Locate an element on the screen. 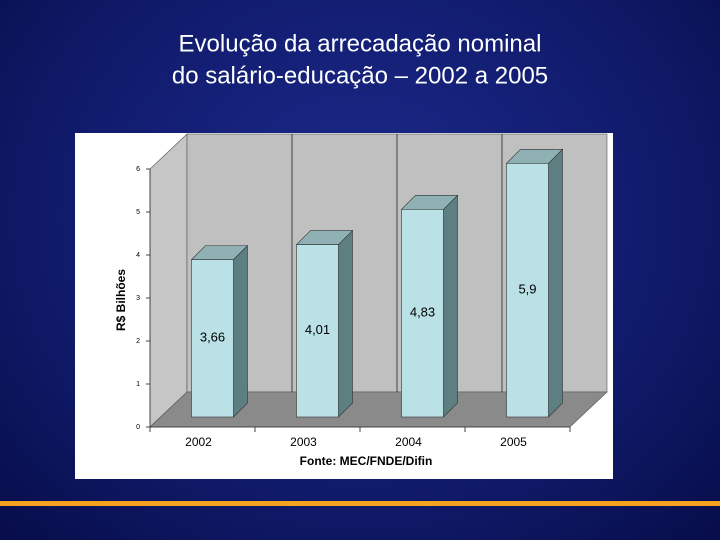 Image resolution: width=720 pixels, height=540 pixels. x-tick-label: 2003 is located at coordinates (303, 442).